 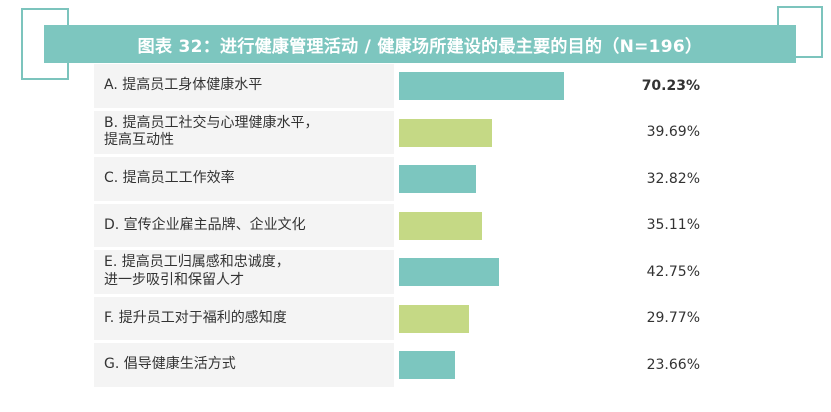 I want to click on category-label: F. 提升员工对于福利的感知度, so click(x=249, y=319).